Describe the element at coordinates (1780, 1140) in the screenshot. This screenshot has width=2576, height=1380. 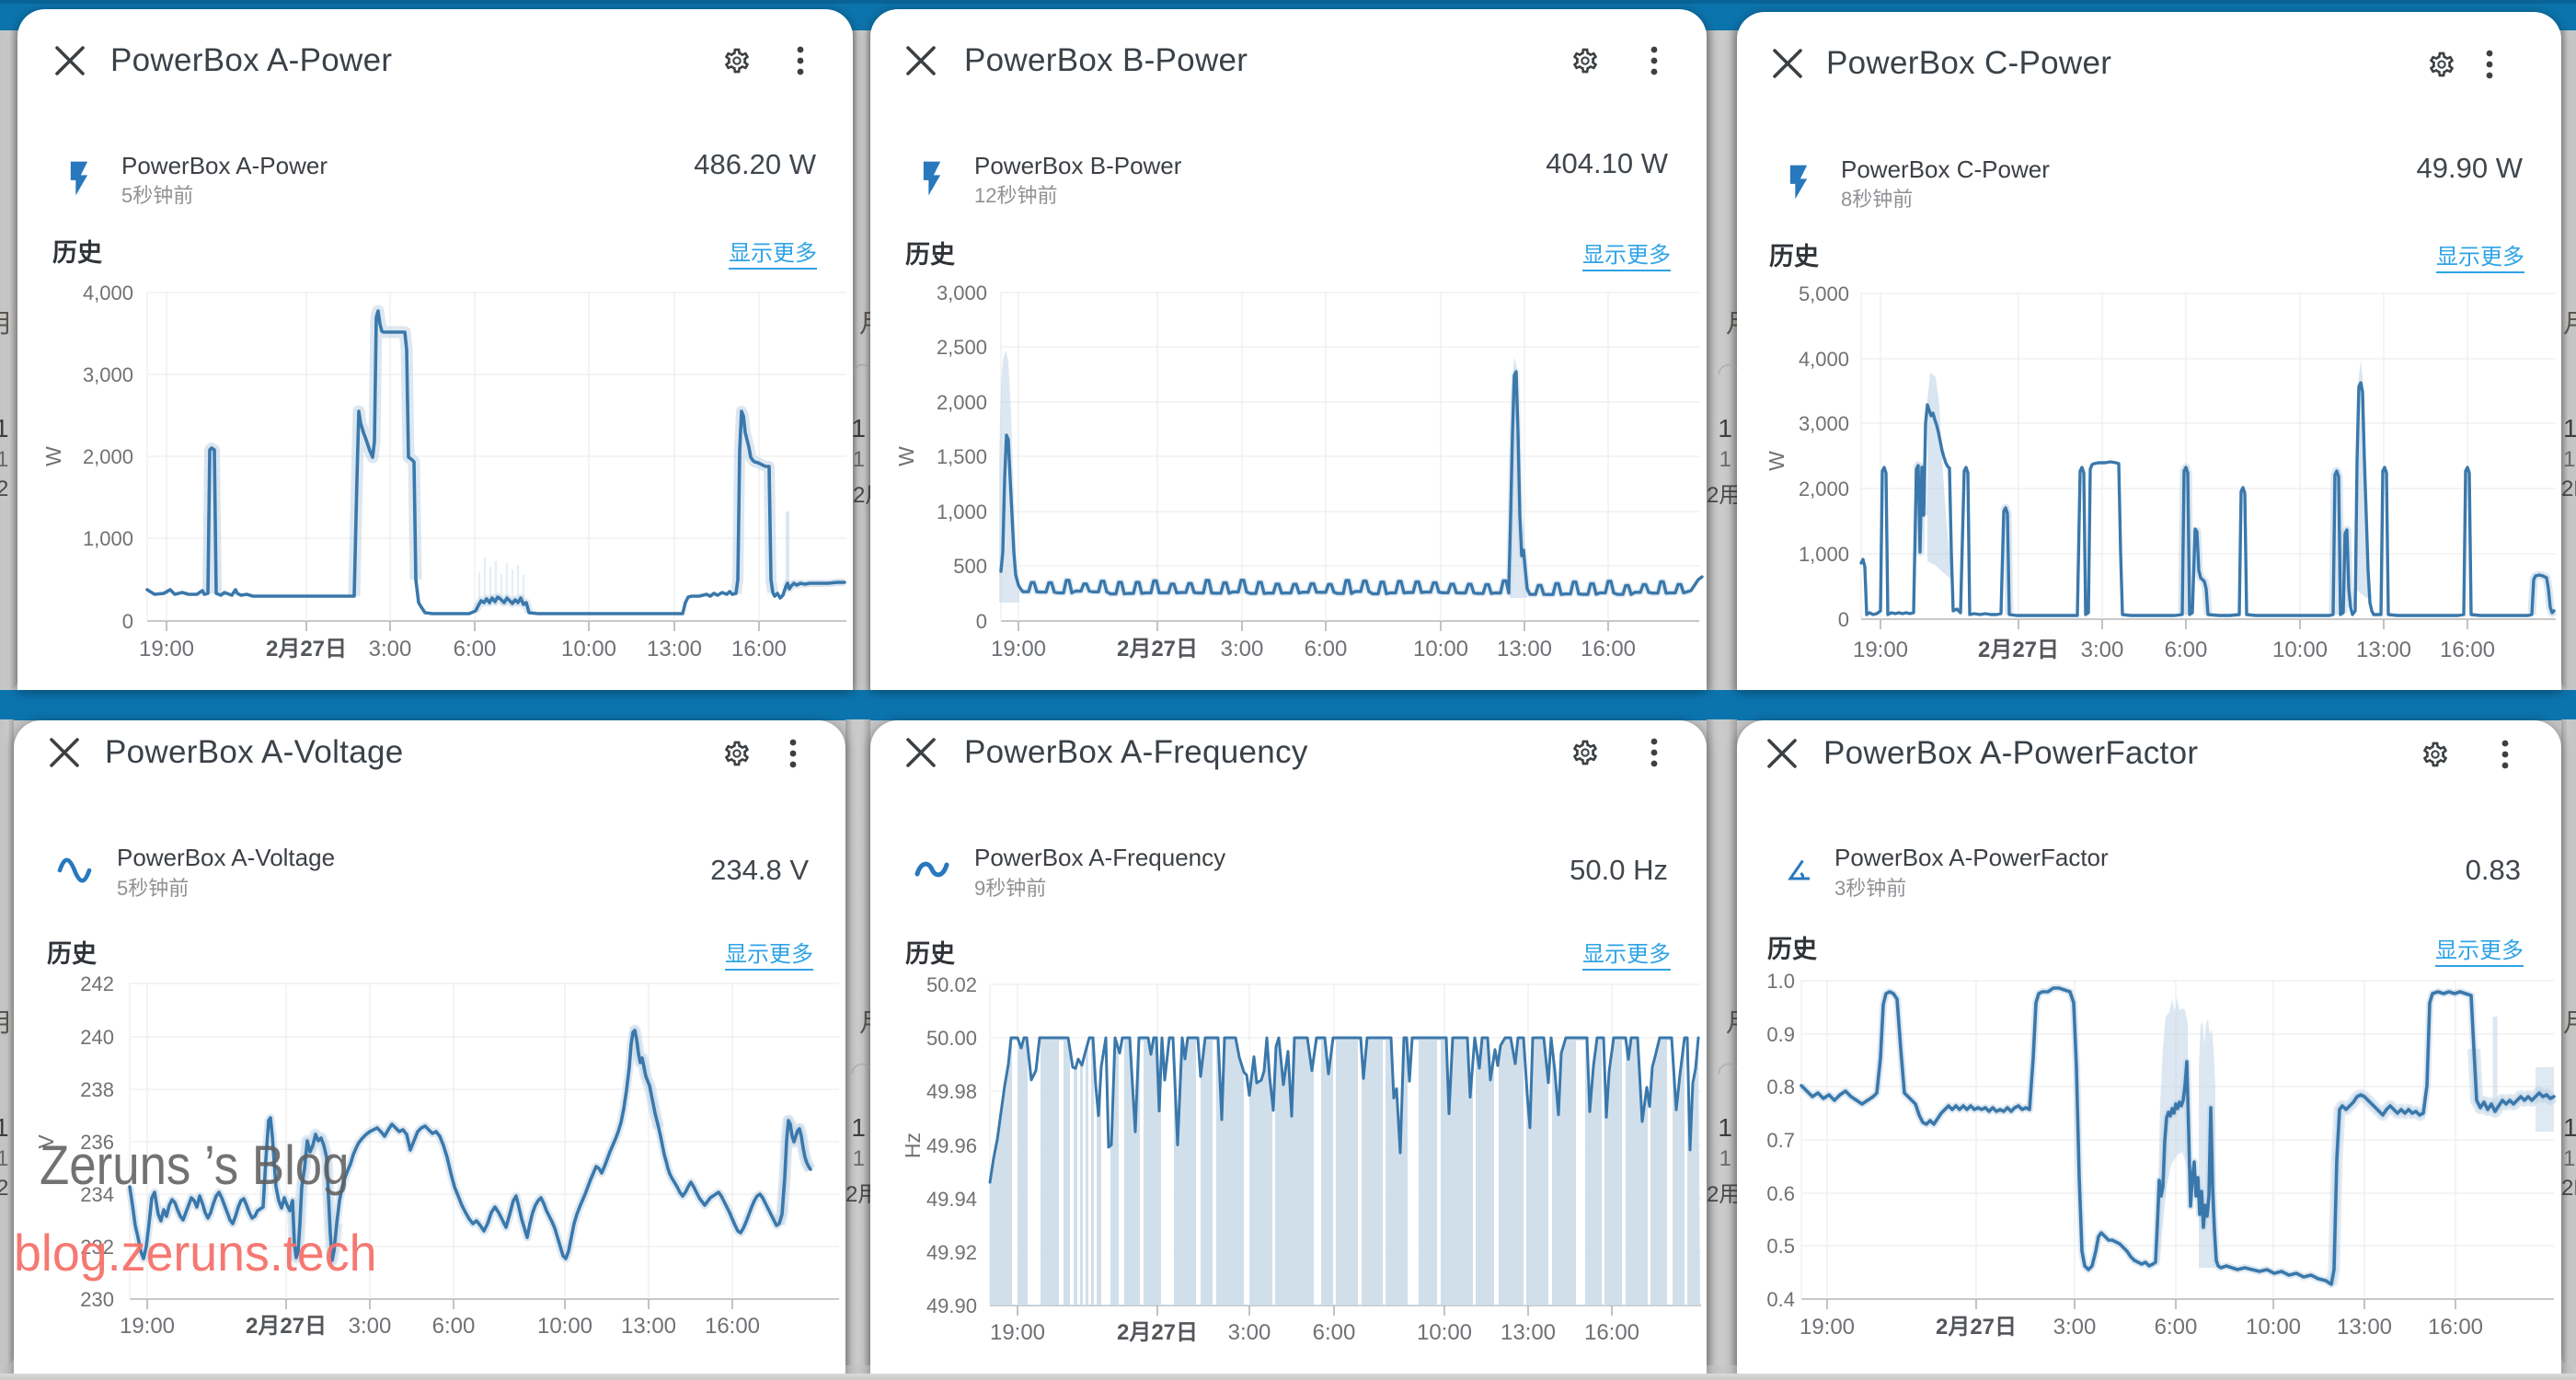
I see `svg-text: 0.7` at that location.